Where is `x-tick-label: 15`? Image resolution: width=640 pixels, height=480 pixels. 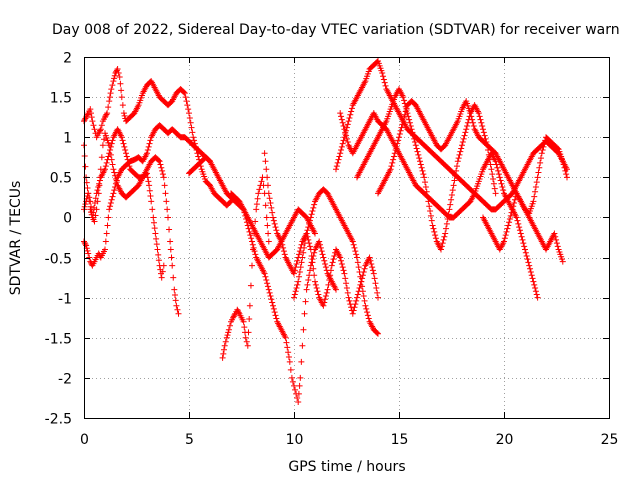 x-tick-label: 15 is located at coordinates (400, 440).